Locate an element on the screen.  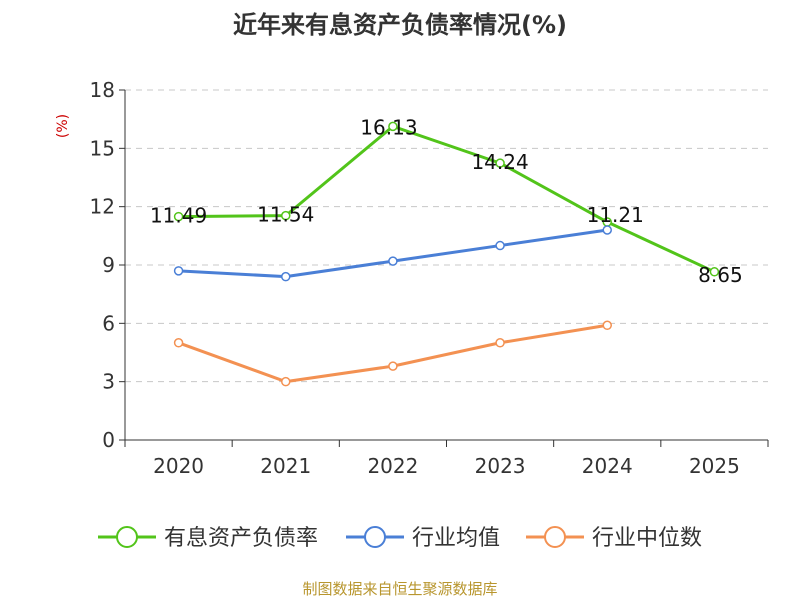
x-tick-labels: 2020 2021 2022 2023 2024 2025 is located at coordinates (446, 466).